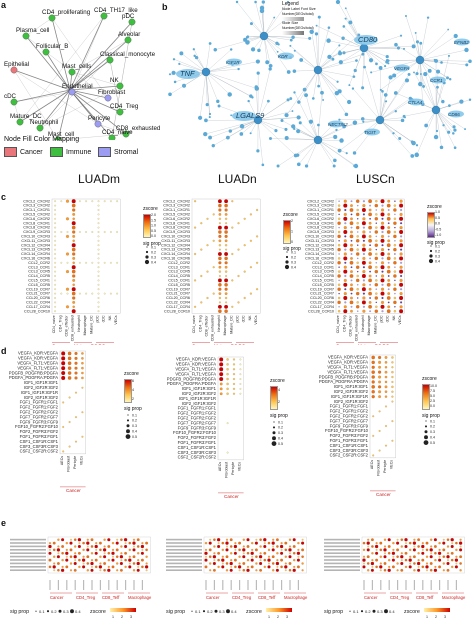 Image resolution: width=474 pixels, height=632 pixels. What do you see at coordinates (319, 254) in the screenshot?
I see `row-label: CXCL14_CXCR4` at bounding box center [319, 254].